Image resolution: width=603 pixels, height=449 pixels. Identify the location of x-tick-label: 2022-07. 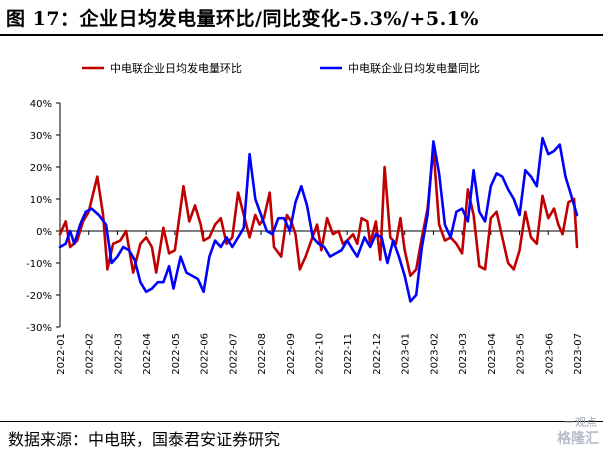
(233, 354).